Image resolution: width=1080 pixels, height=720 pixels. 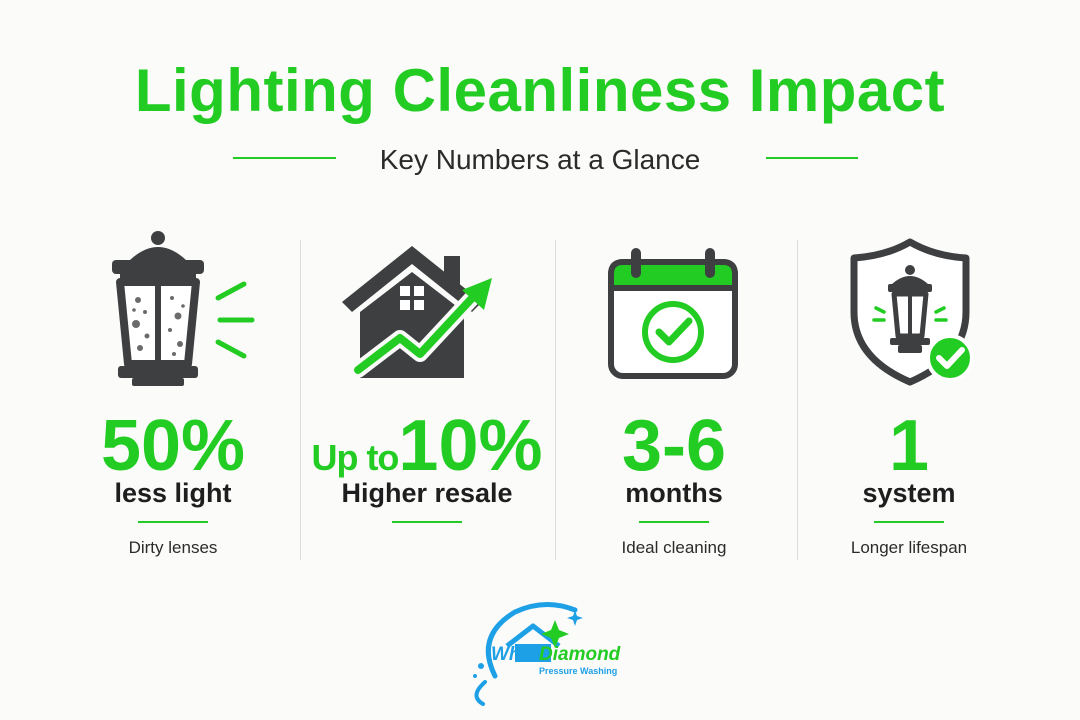 What do you see at coordinates (427, 400) in the screenshot?
I see `stat-card-higher-resale: Up to10% Higher resale` at bounding box center [427, 400].